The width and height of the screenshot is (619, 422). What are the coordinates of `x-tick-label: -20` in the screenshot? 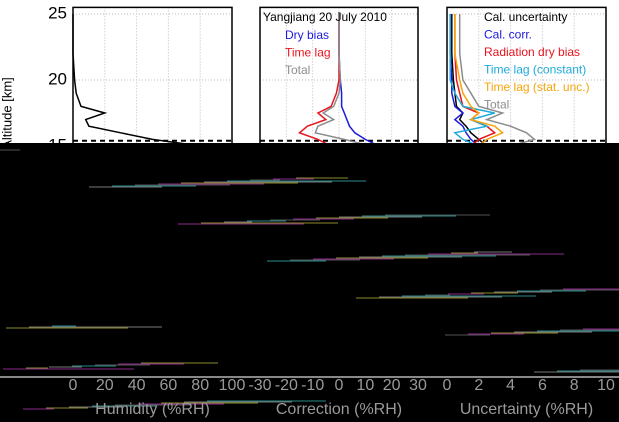 It's located at (286, 385).